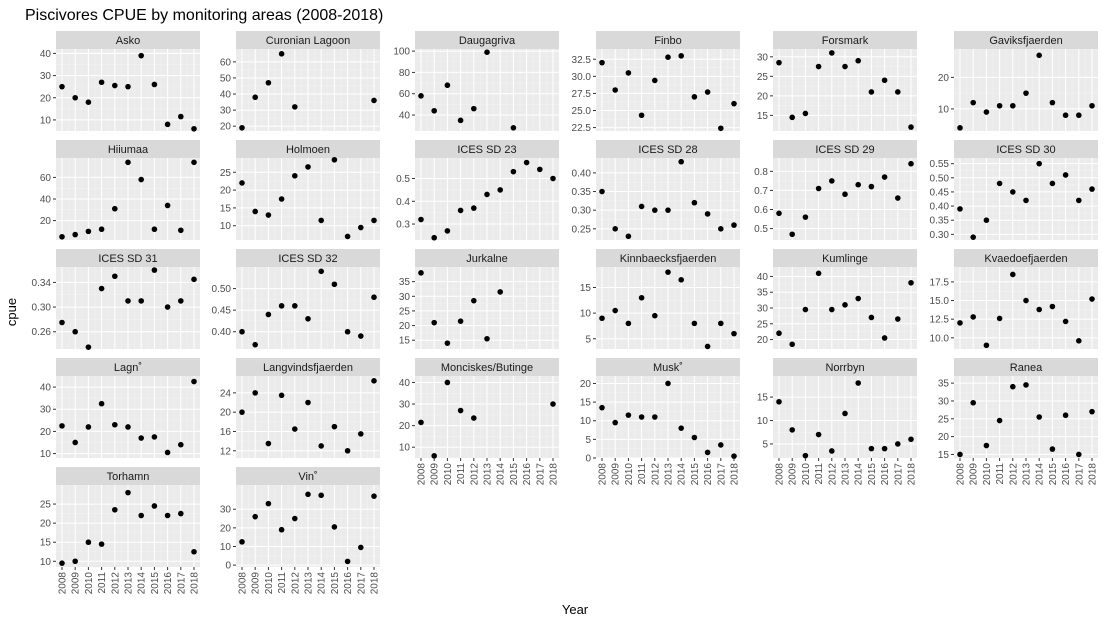 The image size is (1104, 624). Describe the element at coordinates (846, 474) in the screenshot. I see `x-tick-label: 2013` at that location.